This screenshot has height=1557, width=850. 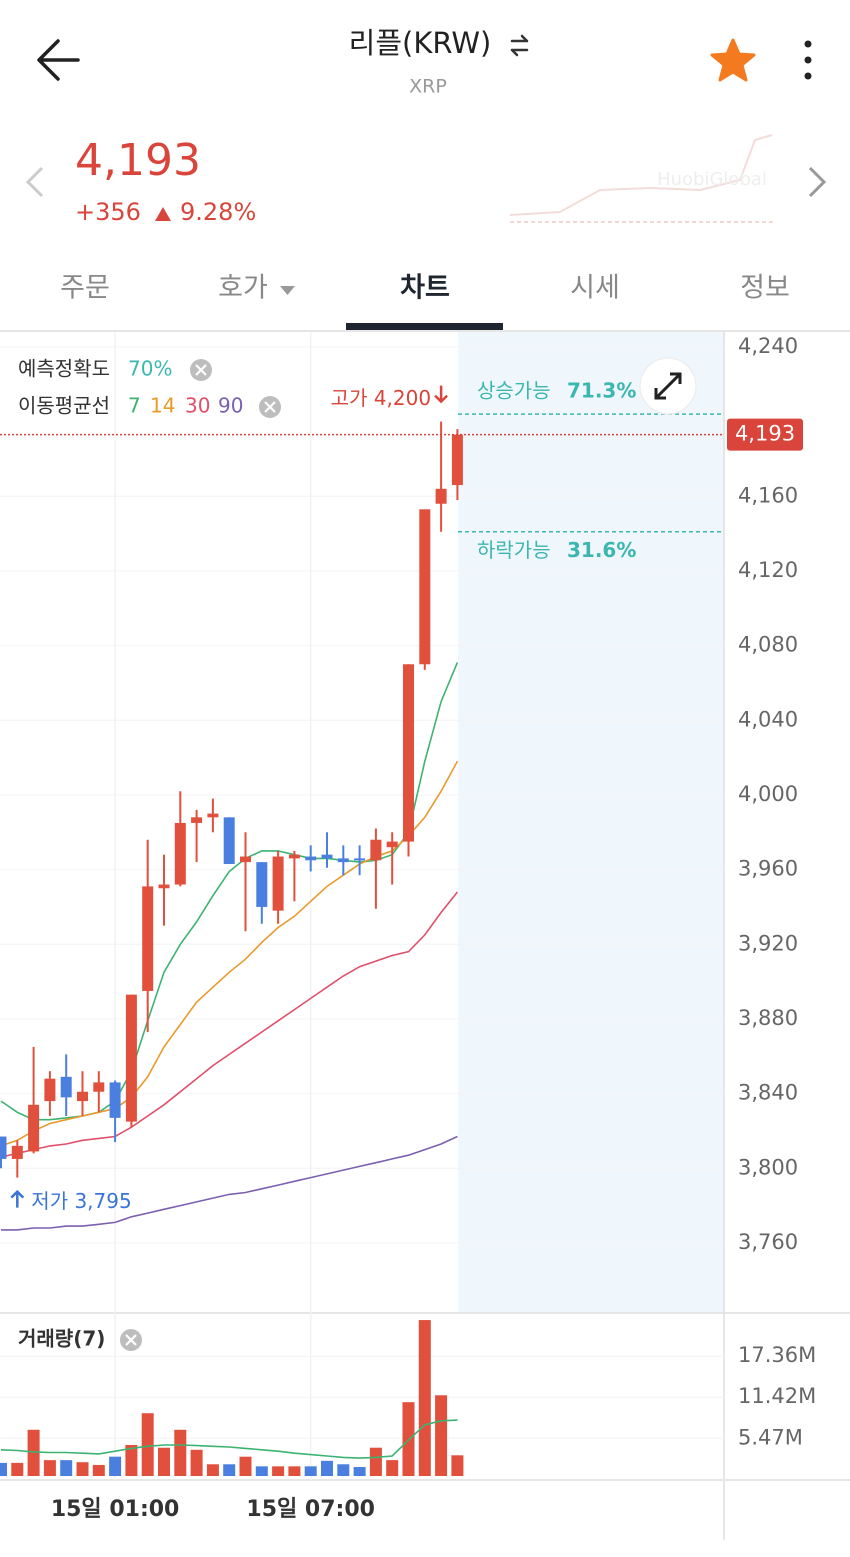 I want to click on y-tick-label: 4,080, so click(x=768, y=645).